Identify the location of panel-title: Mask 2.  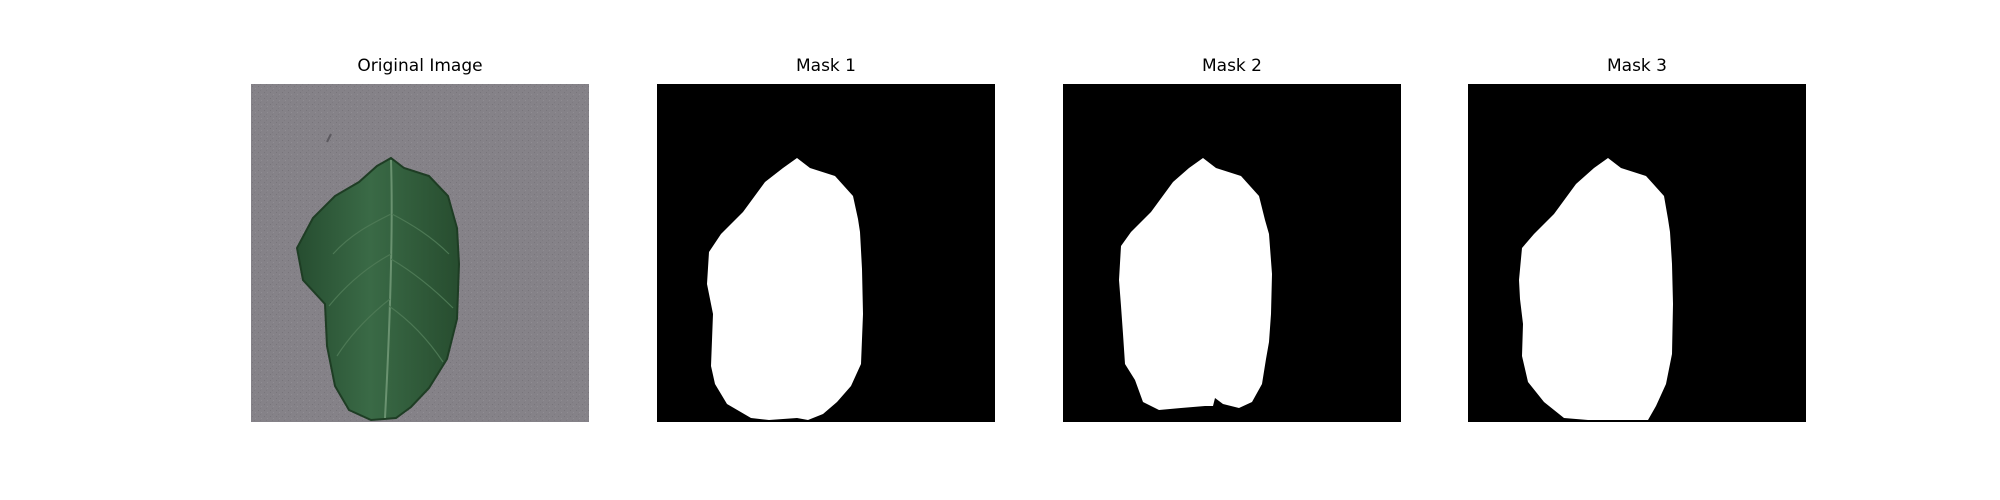
(1231, 66).